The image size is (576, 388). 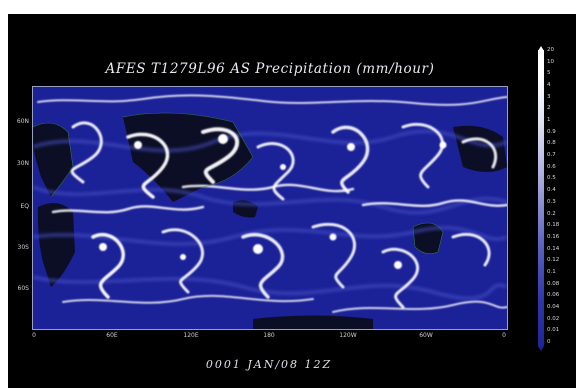 What do you see at coordinates (23, 288) in the screenshot?
I see `y-tick-label: 60S` at bounding box center [23, 288].